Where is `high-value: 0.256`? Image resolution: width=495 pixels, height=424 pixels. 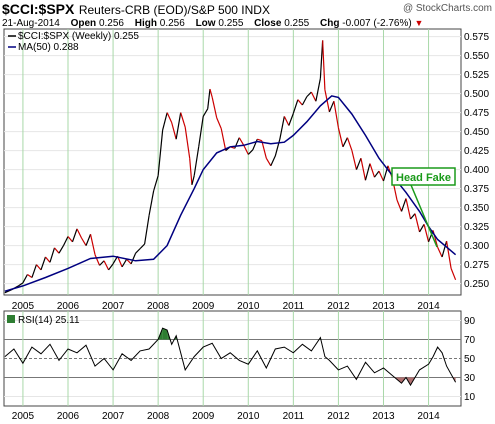
high-value: 0.256 is located at coordinates (172, 23).